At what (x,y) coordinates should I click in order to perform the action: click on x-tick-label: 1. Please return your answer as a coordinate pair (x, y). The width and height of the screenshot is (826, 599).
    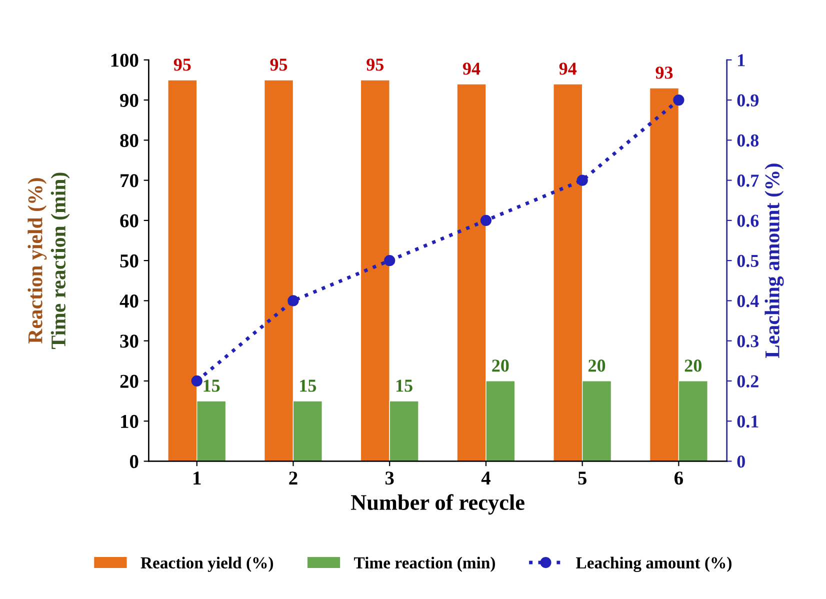
    Looking at the image, I should click on (197, 478).